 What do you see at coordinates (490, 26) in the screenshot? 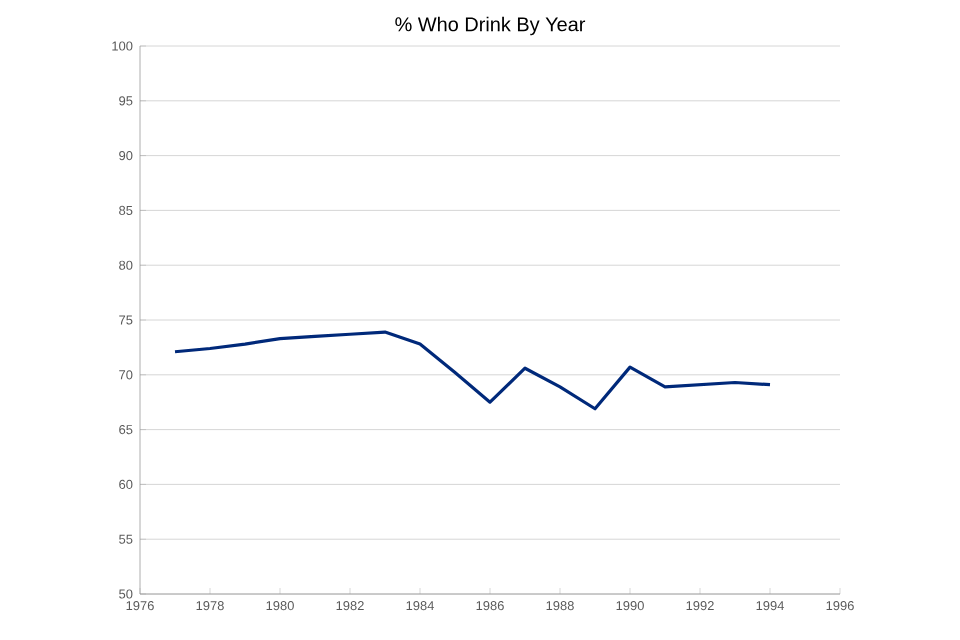
I see `chart-title: % Who Drink By Year` at bounding box center [490, 26].